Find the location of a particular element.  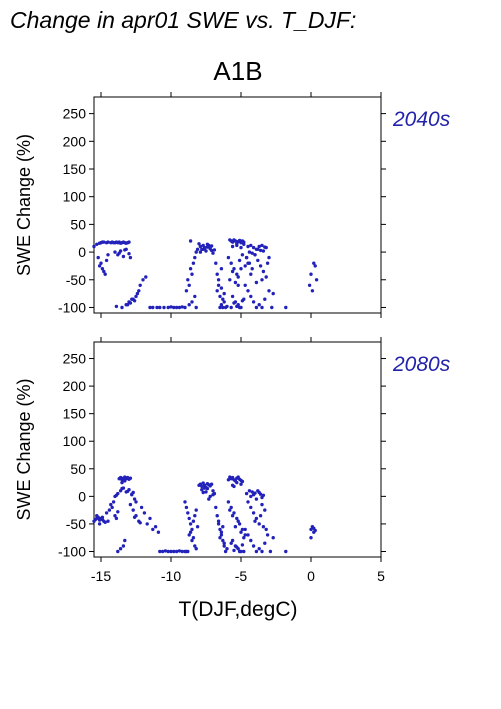

y-tick-label: 250 is located at coordinates (75, 114).